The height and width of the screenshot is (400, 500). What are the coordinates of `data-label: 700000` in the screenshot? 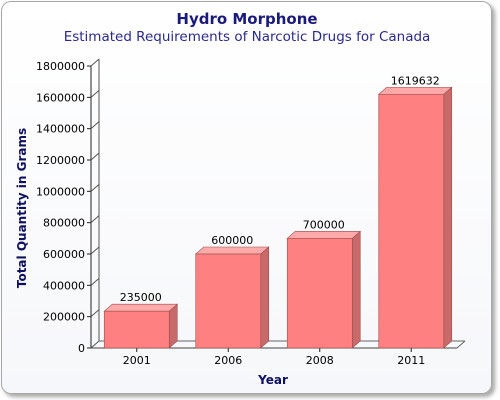 It's located at (324, 224).